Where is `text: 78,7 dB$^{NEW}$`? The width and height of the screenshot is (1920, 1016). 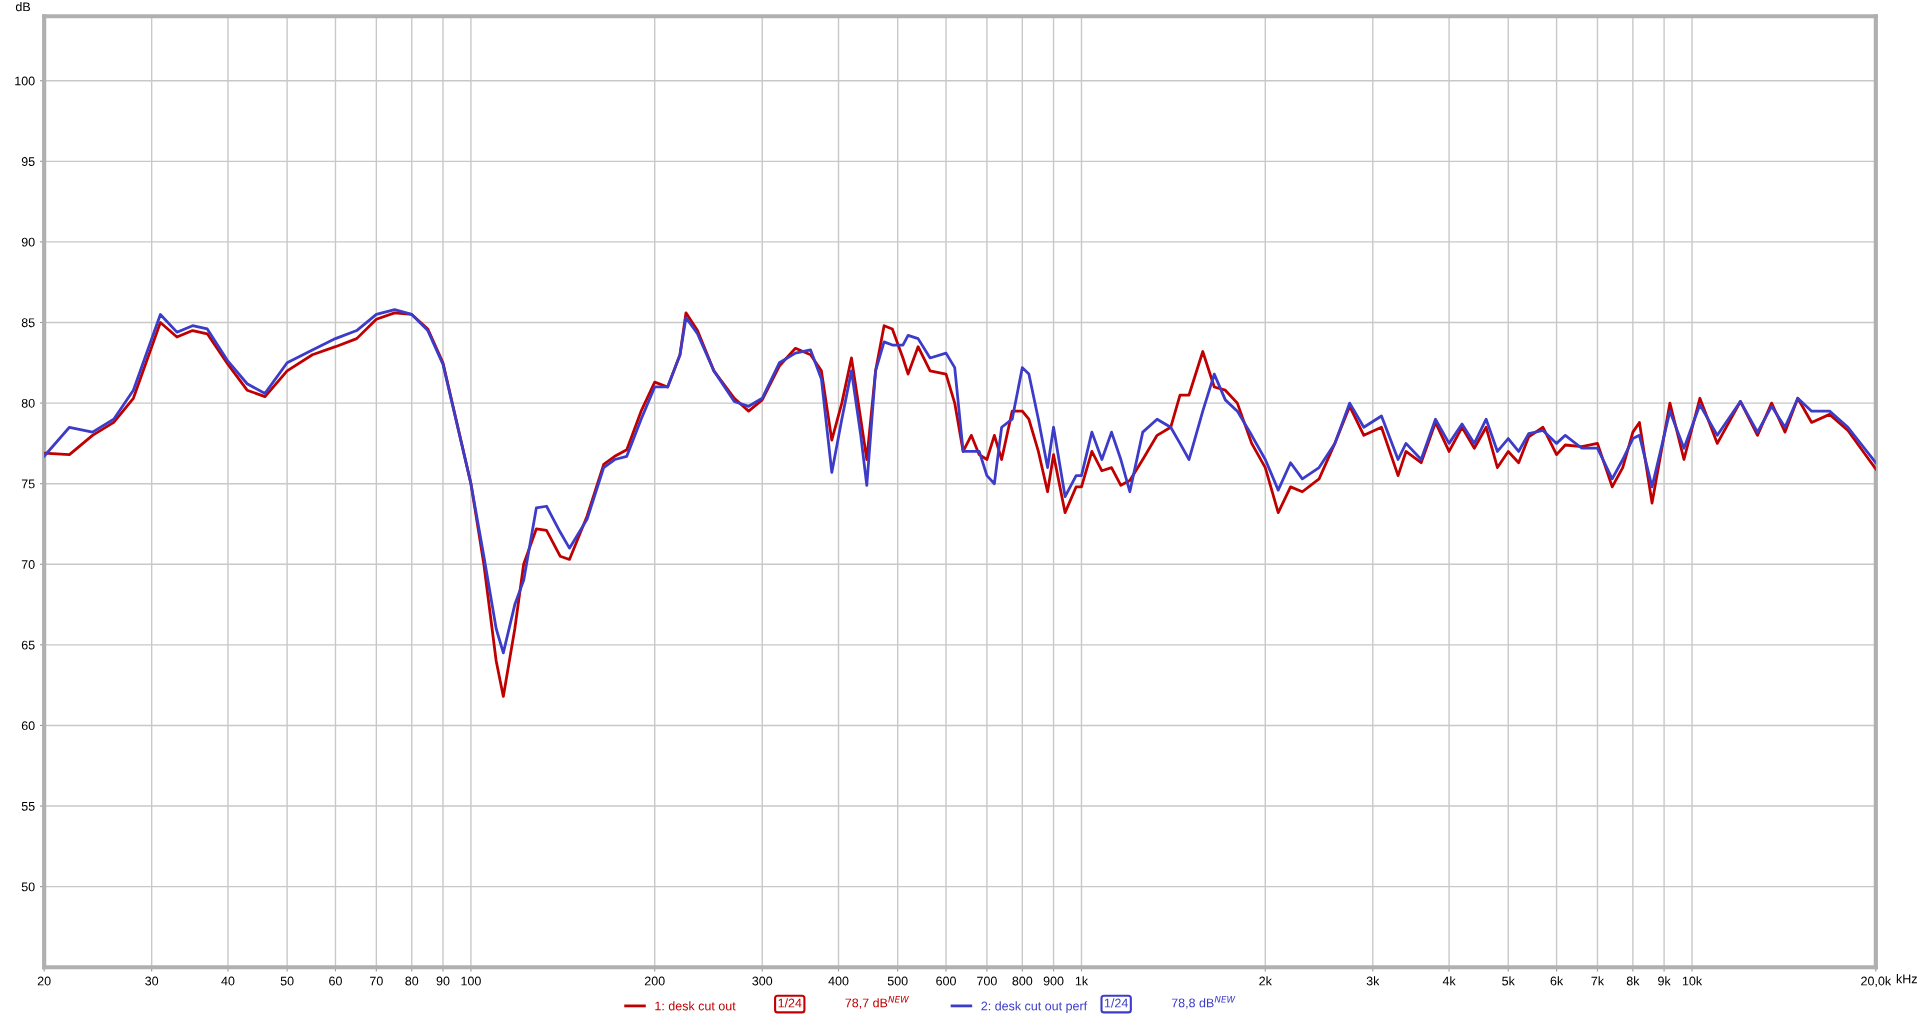 text: 78,7 dB$^{NEW}$ is located at coordinates (877, 1002).